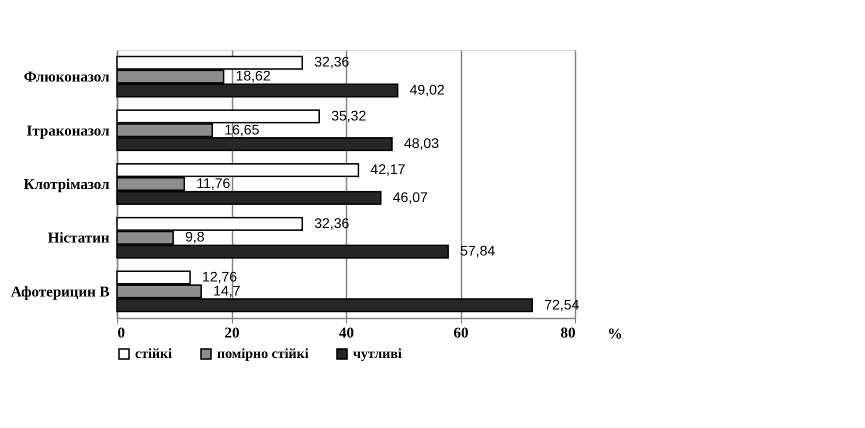 This screenshot has width=865, height=428. I want to click on y-tick-label: Флюконазол, so click(67, 78).